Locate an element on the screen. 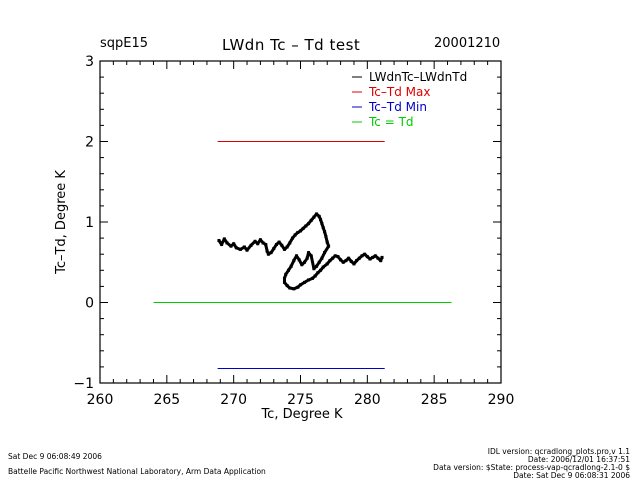 The image size is (640, 480). date-label: 20001210 is located at coordinates (467, 43).